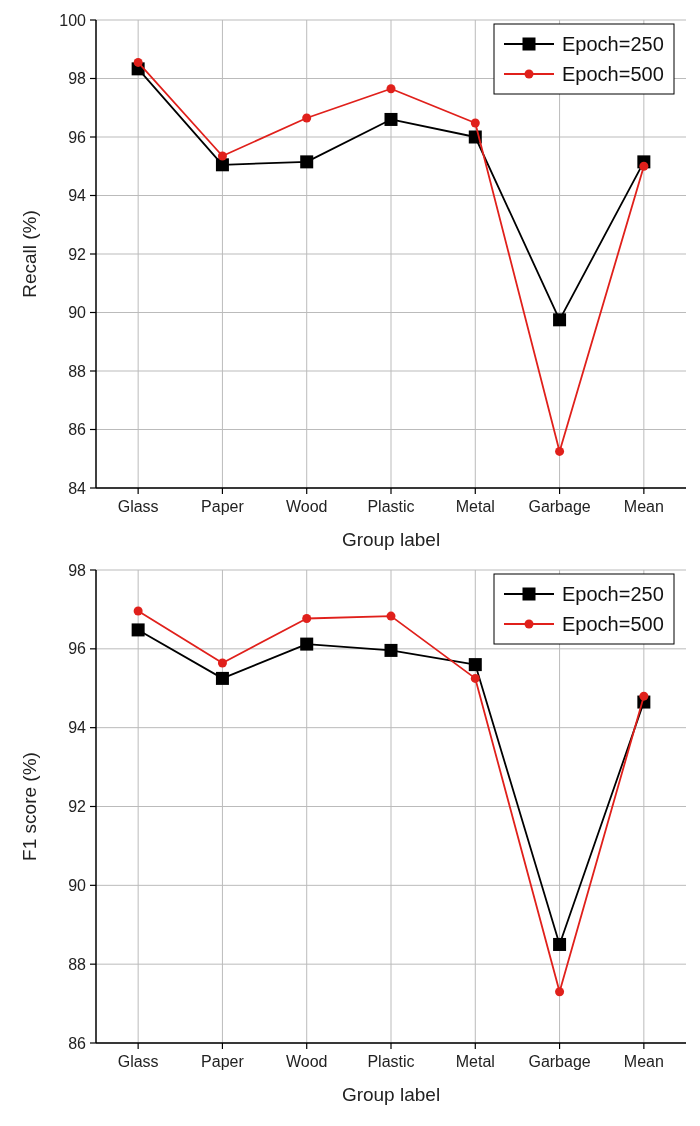 The height and width of the screenshot is (1126, 700). What do you see at coordinates (73, 20) in the screenshot?
I see `y-tick-label: 100` at bounding box center [73, 20].